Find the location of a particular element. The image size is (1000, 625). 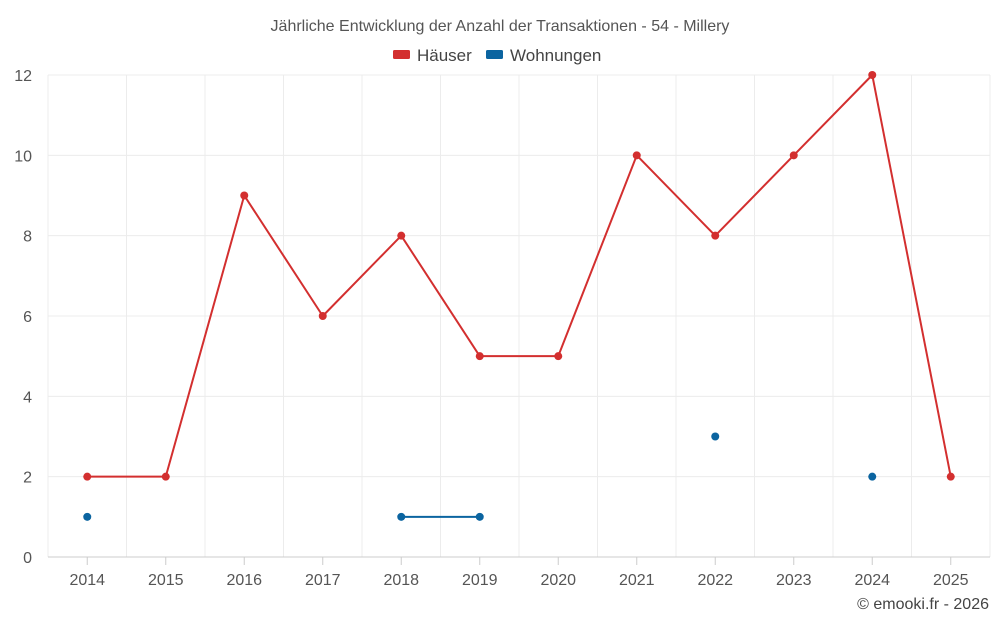

legend-item-haeuser: Häuser is located at coordinates (432, 55).